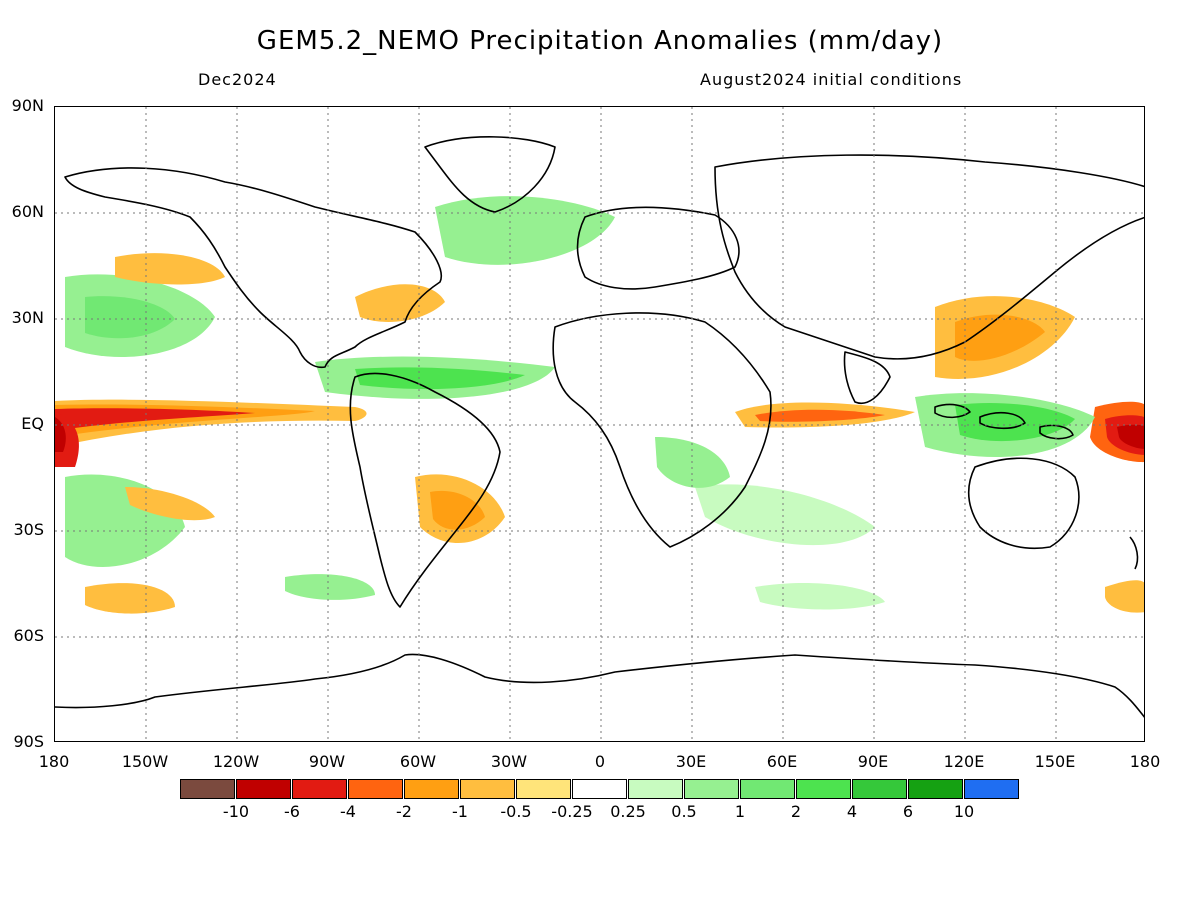 The image size is (1200, 900). Describe the element at coordinates (796, 811) in the screenshot. I see `colorbar-tick: 2` at that location.